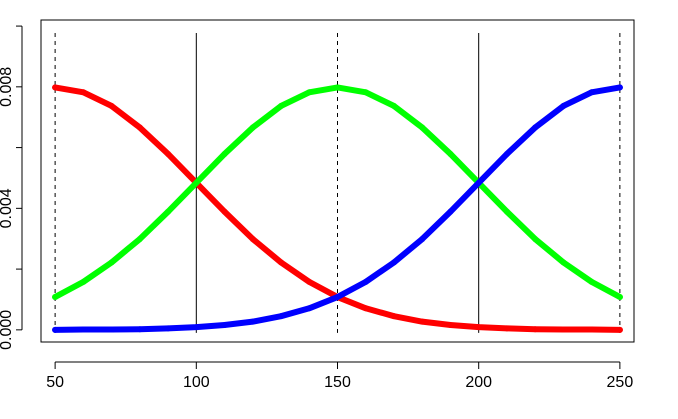  I want to click on x-axis: 50 100 150 200 250, so click(340, 376).